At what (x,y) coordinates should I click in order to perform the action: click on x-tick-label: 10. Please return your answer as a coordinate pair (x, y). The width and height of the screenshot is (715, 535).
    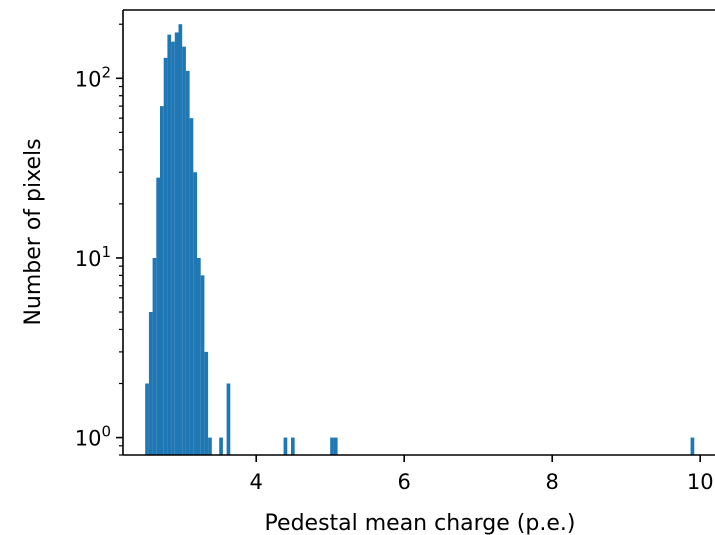
    Looking at the image, I should click on (700, 482).